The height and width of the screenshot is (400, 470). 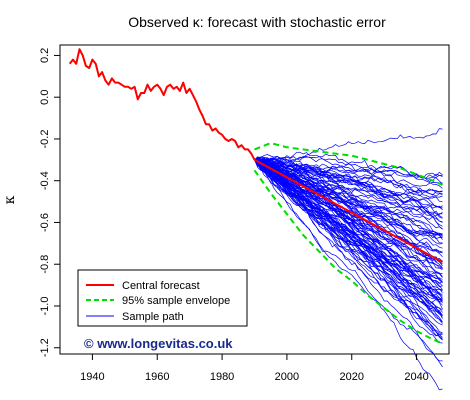 I want to click on x-tick-label: 2000, so click(x=287, y=377).